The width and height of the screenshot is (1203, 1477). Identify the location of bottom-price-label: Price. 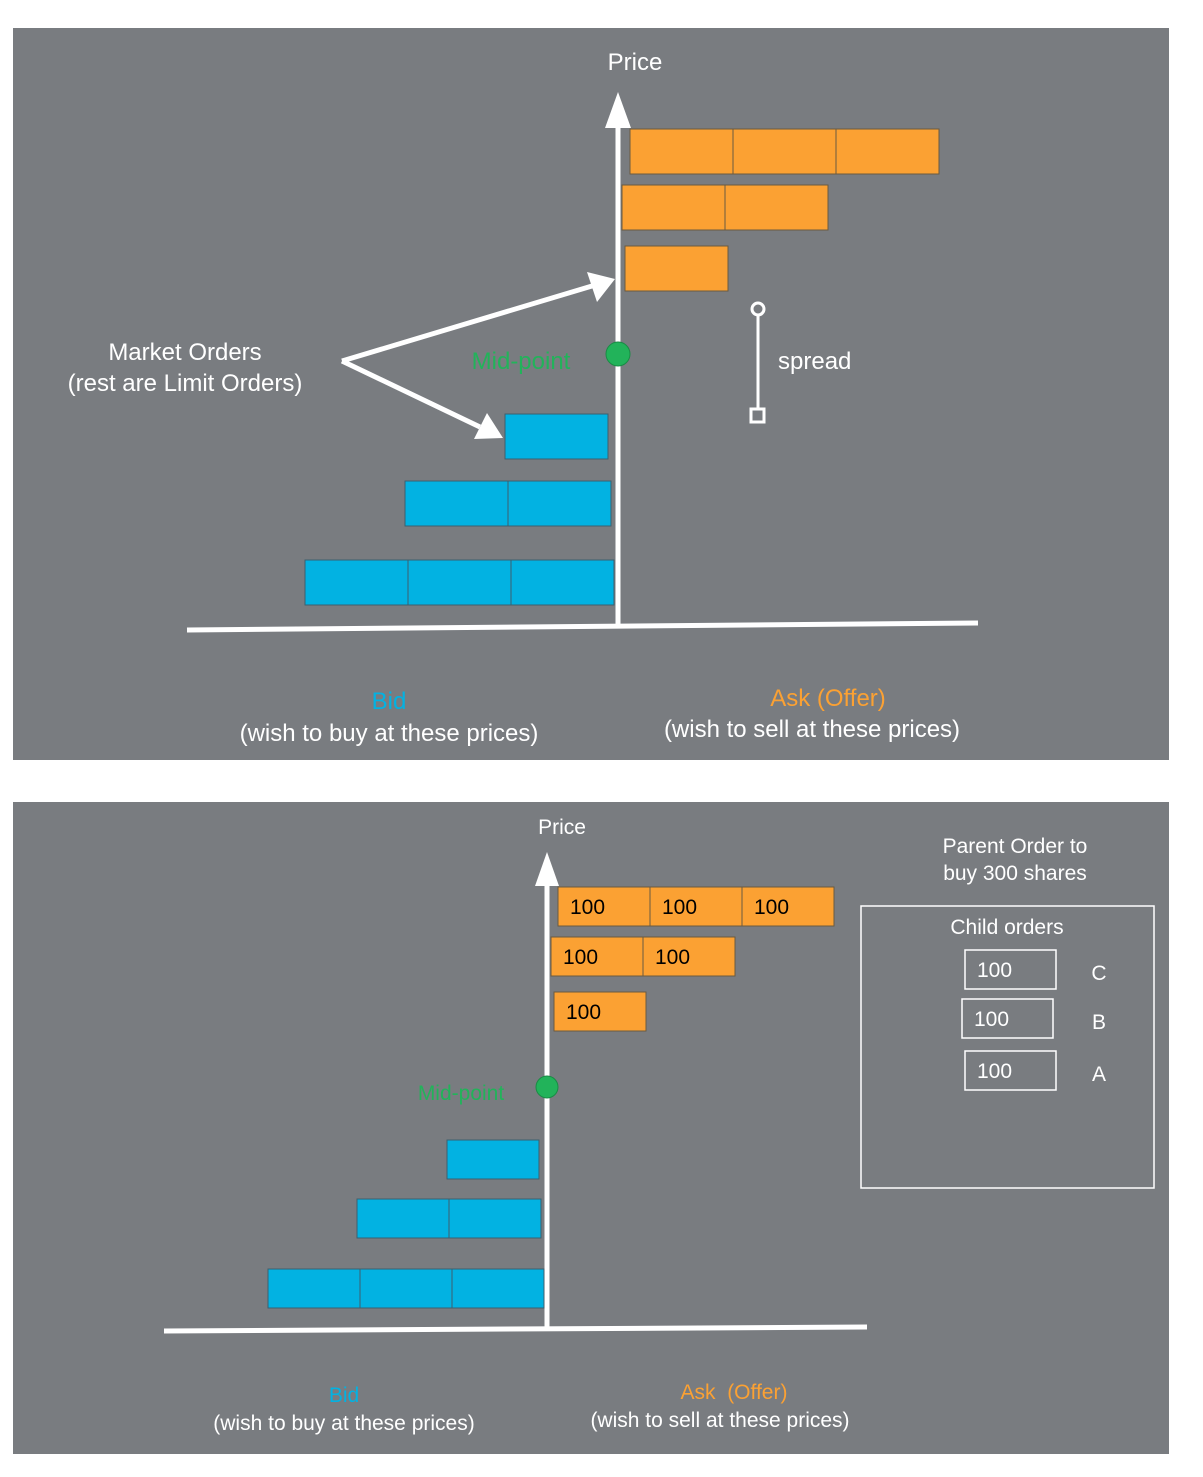
(562, 827).